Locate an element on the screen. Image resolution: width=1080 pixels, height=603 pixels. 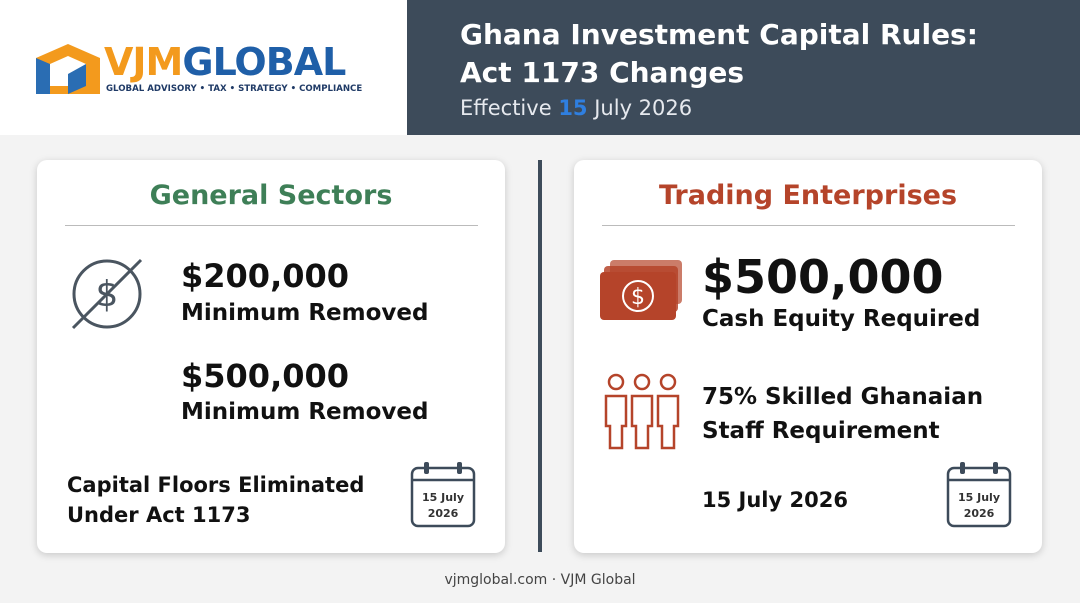
card-title: General Sectors is located at coordinates (271, 195).